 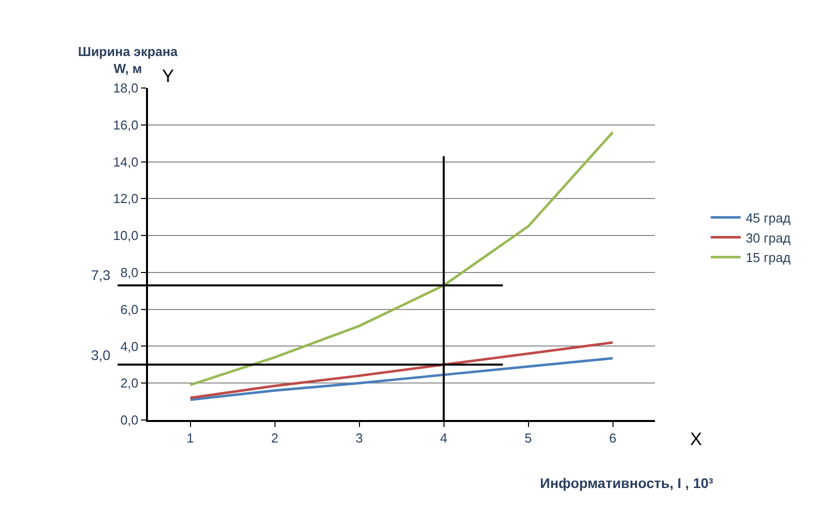 What do you see at coordinates (190, 438) in the screenshot?
I see `x-tick-label: 1` at bounding box center [190, 438].